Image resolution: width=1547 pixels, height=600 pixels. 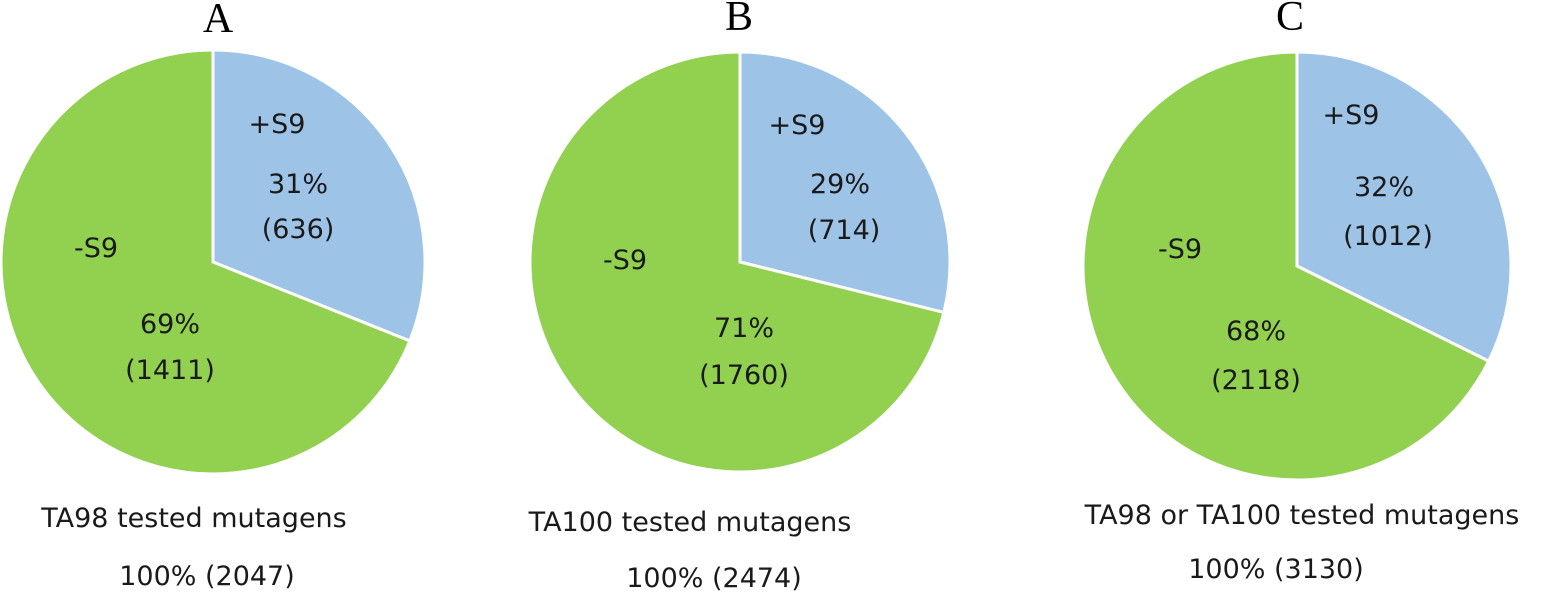 I want to click on panel-letter-b: B, so click(x=739, y=20).